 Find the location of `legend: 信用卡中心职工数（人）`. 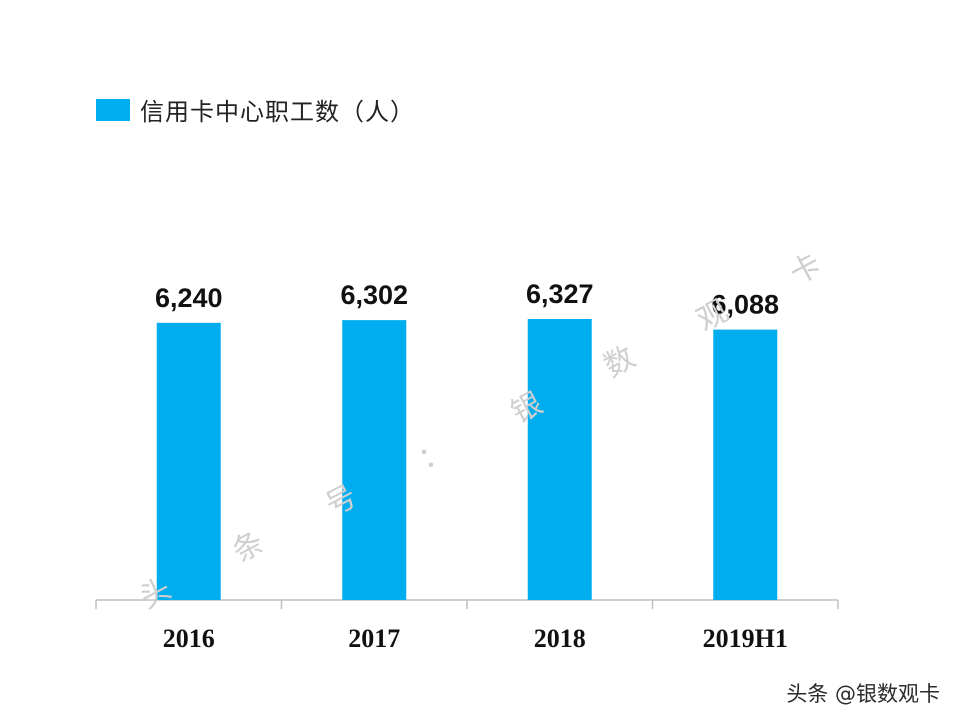

legend: 信用卡中心职工数（人） is located at coordinates (255, 109).